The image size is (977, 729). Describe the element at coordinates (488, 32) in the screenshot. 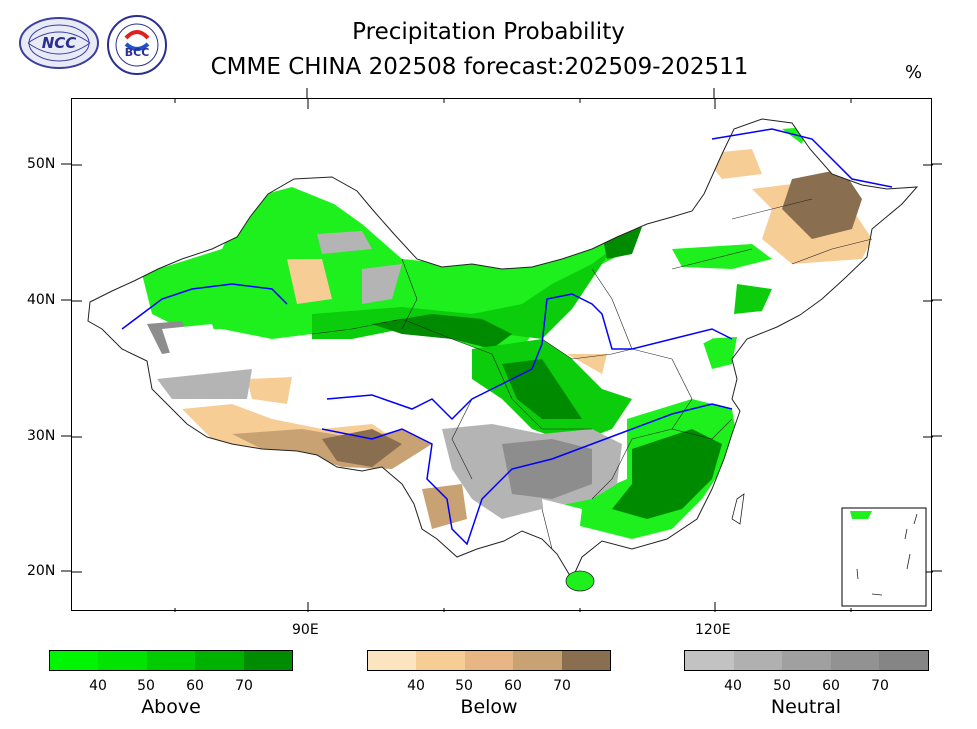

I see `chart-title: Precipitation Probability` at that location.